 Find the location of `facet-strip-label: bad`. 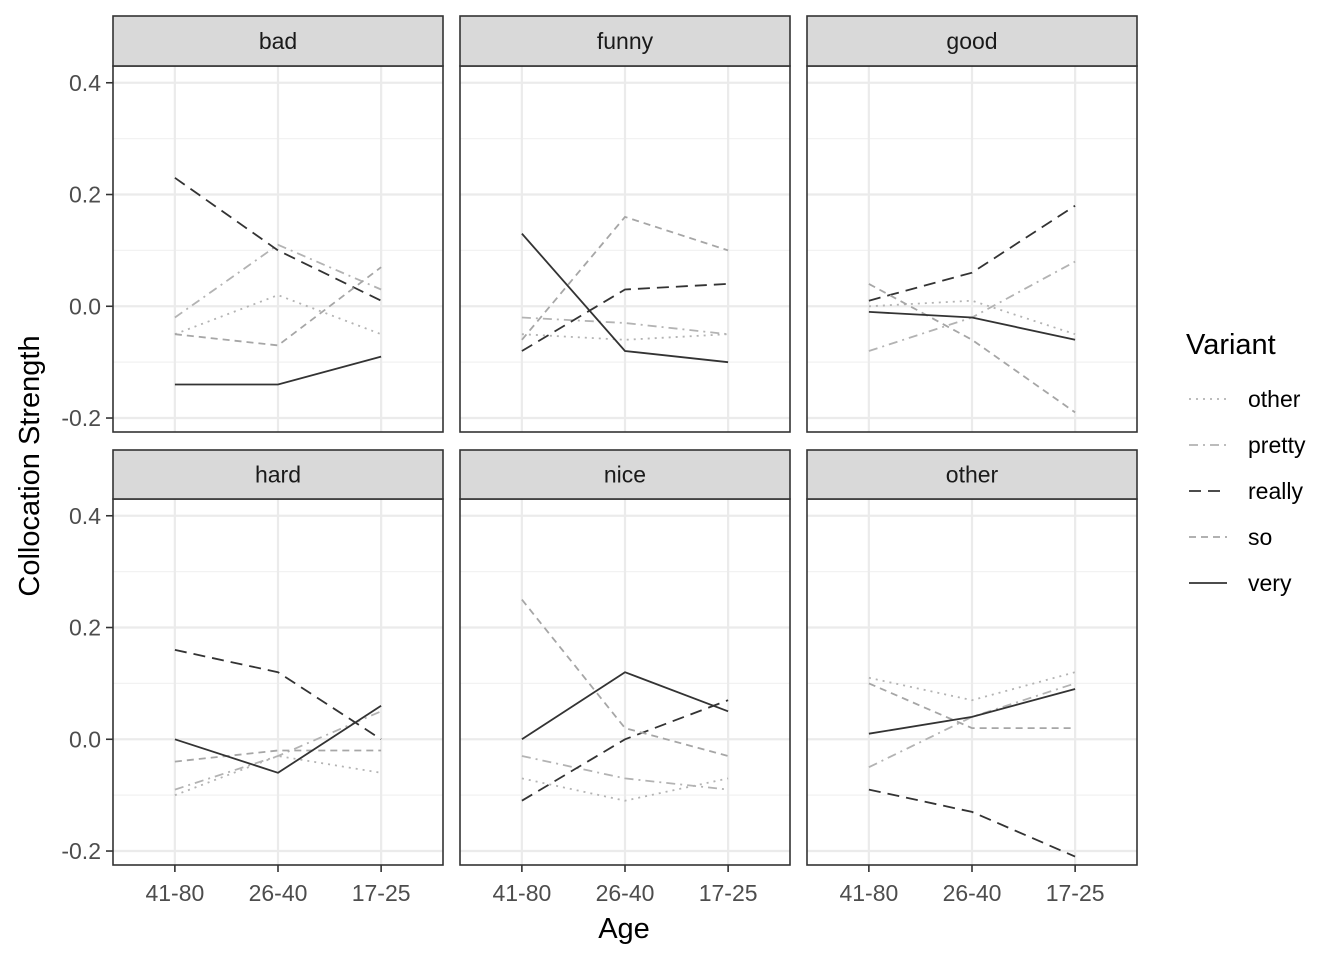

facet-strip-label: bad is located at coordinates (278, 41).